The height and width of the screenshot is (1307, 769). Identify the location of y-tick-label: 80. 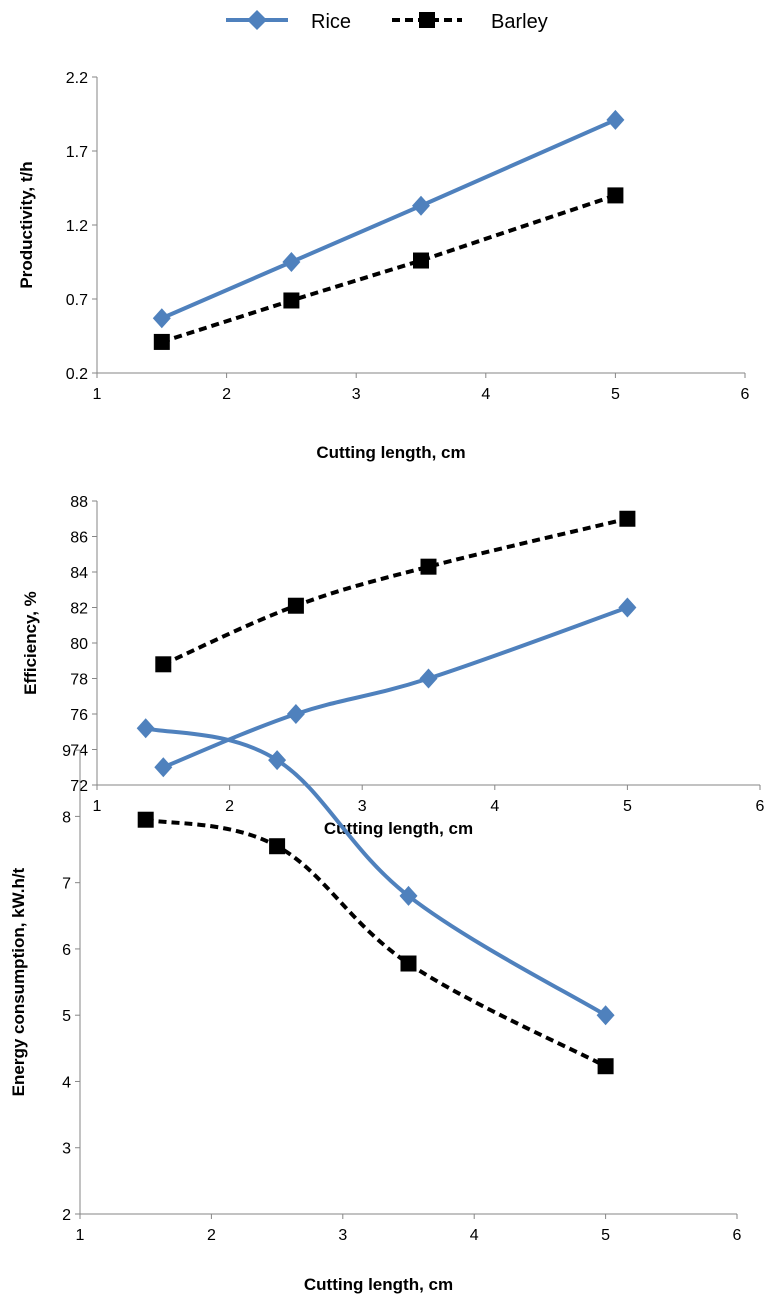
(79, 644).